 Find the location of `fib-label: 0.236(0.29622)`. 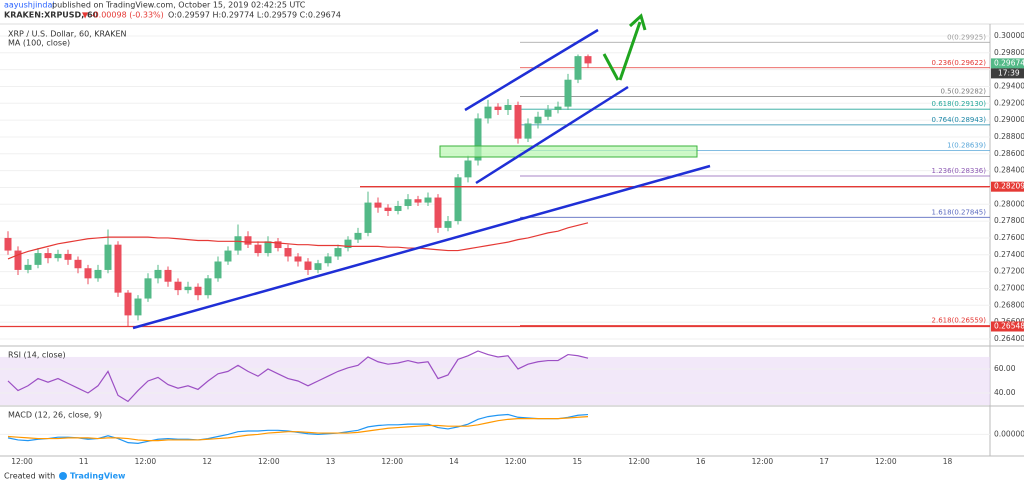

fib-label: 0.236(0.29622) is located at coordinates (959, 63).